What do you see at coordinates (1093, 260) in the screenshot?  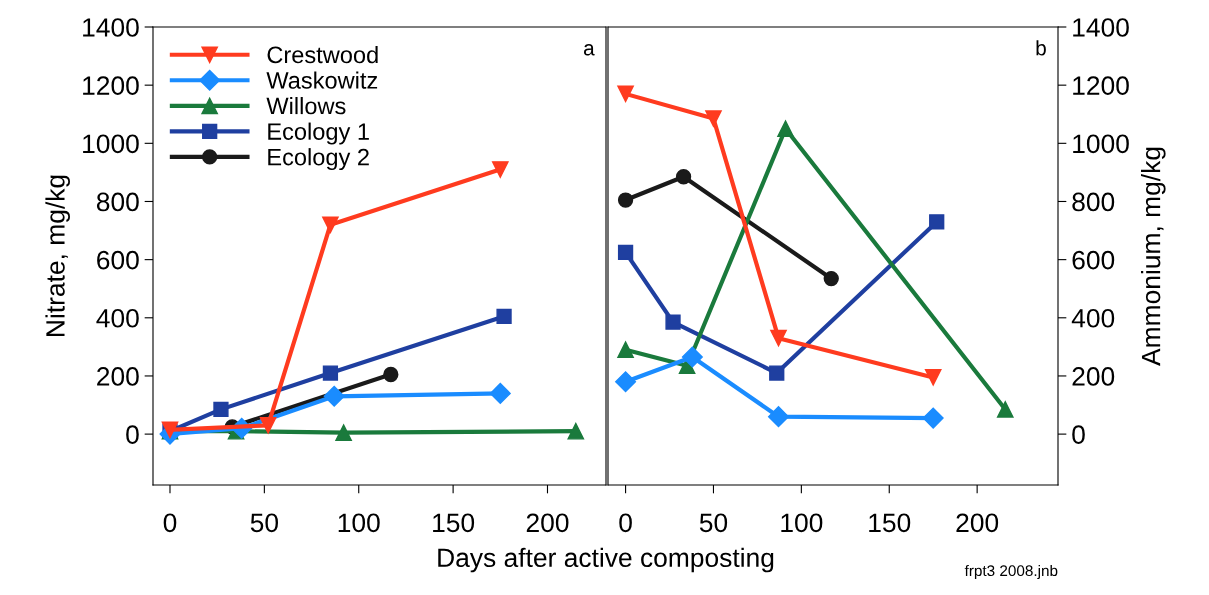 I see `y2-tick-label: 600` at bounding box center [1093, 260].